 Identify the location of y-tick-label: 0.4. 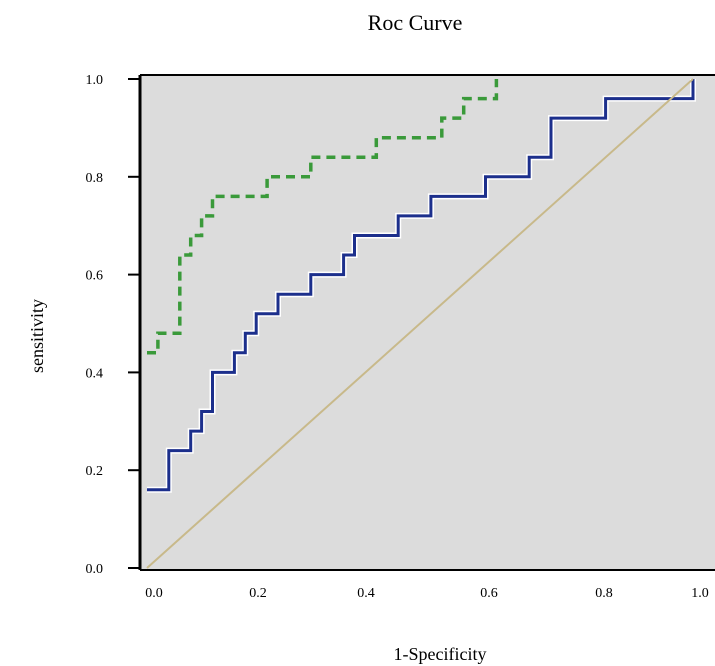
(95, 373).